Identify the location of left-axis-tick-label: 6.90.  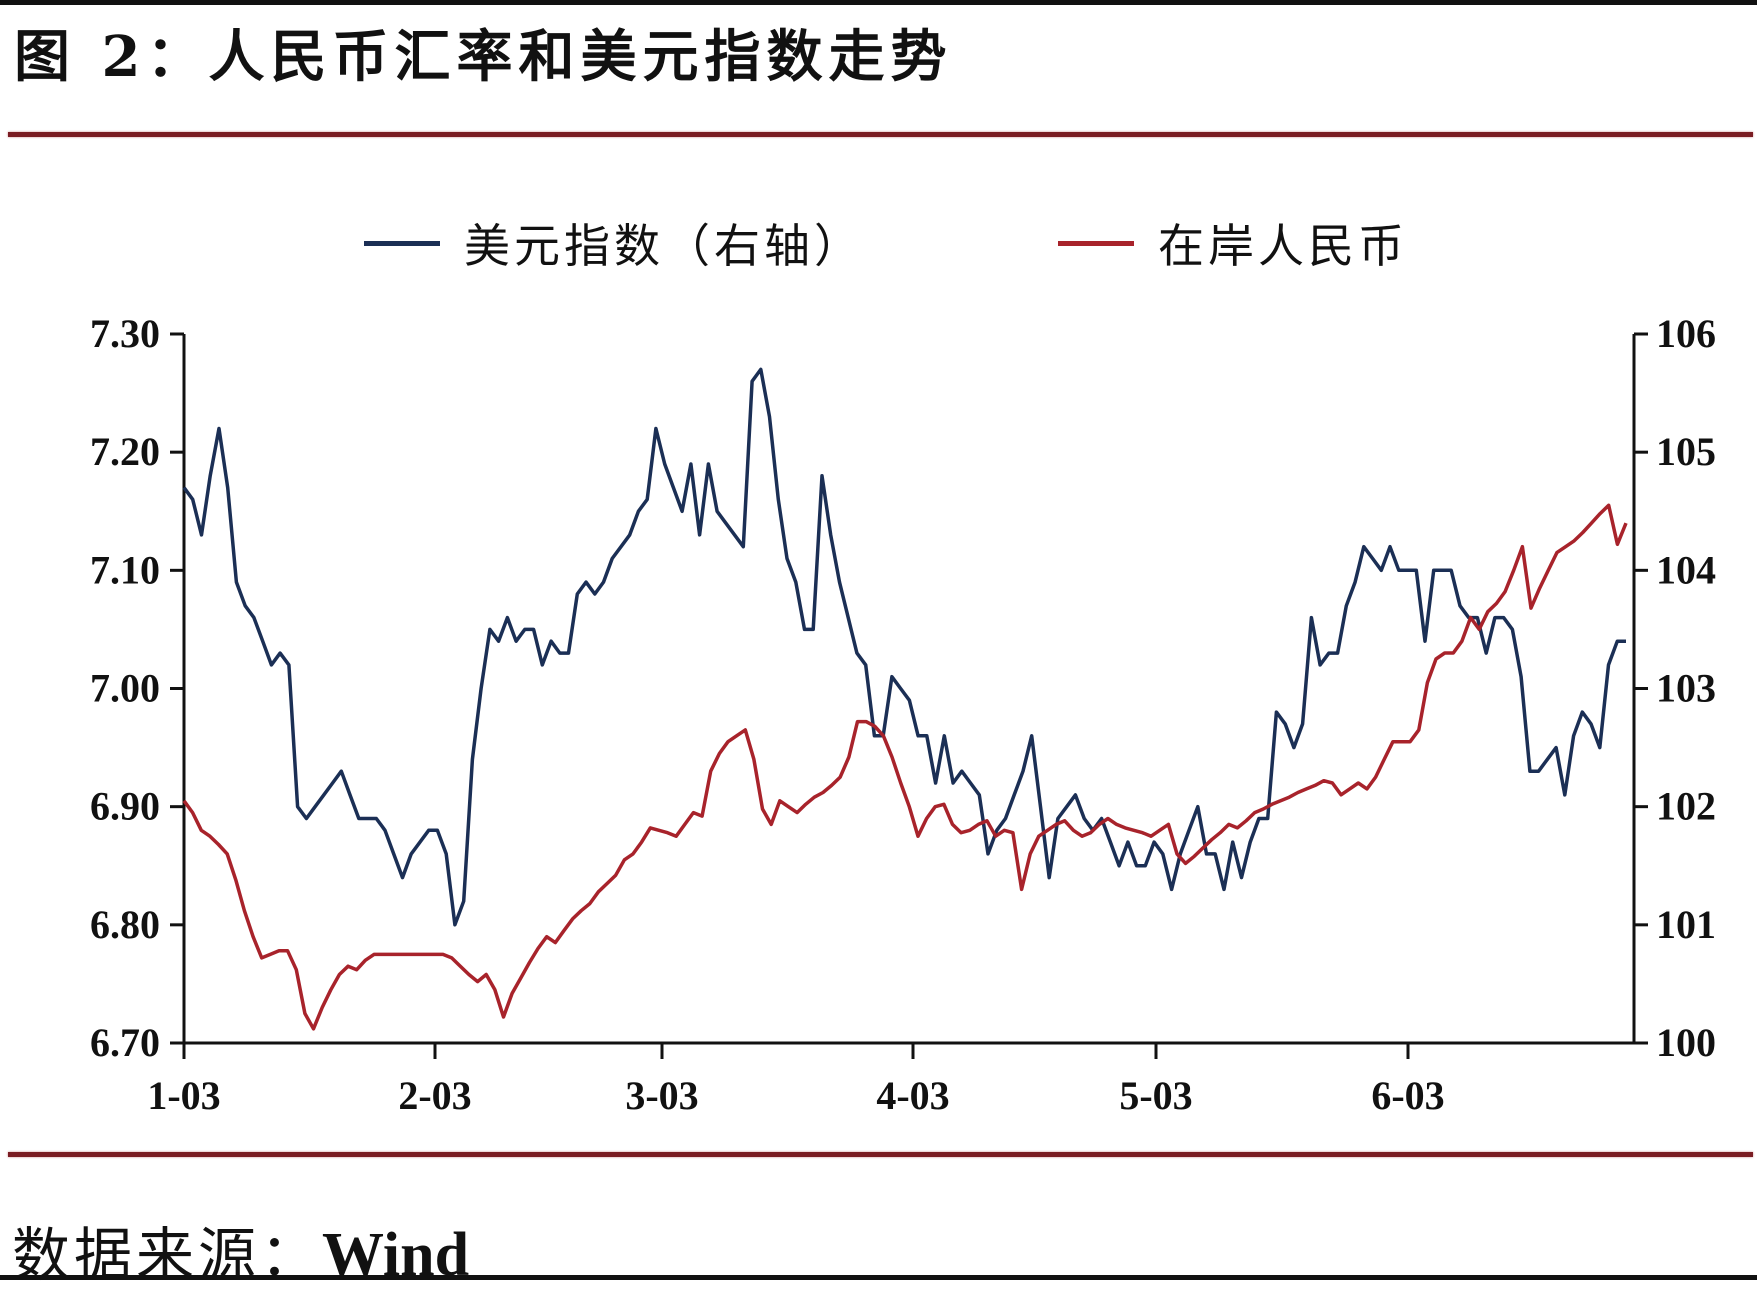
(125, 806).